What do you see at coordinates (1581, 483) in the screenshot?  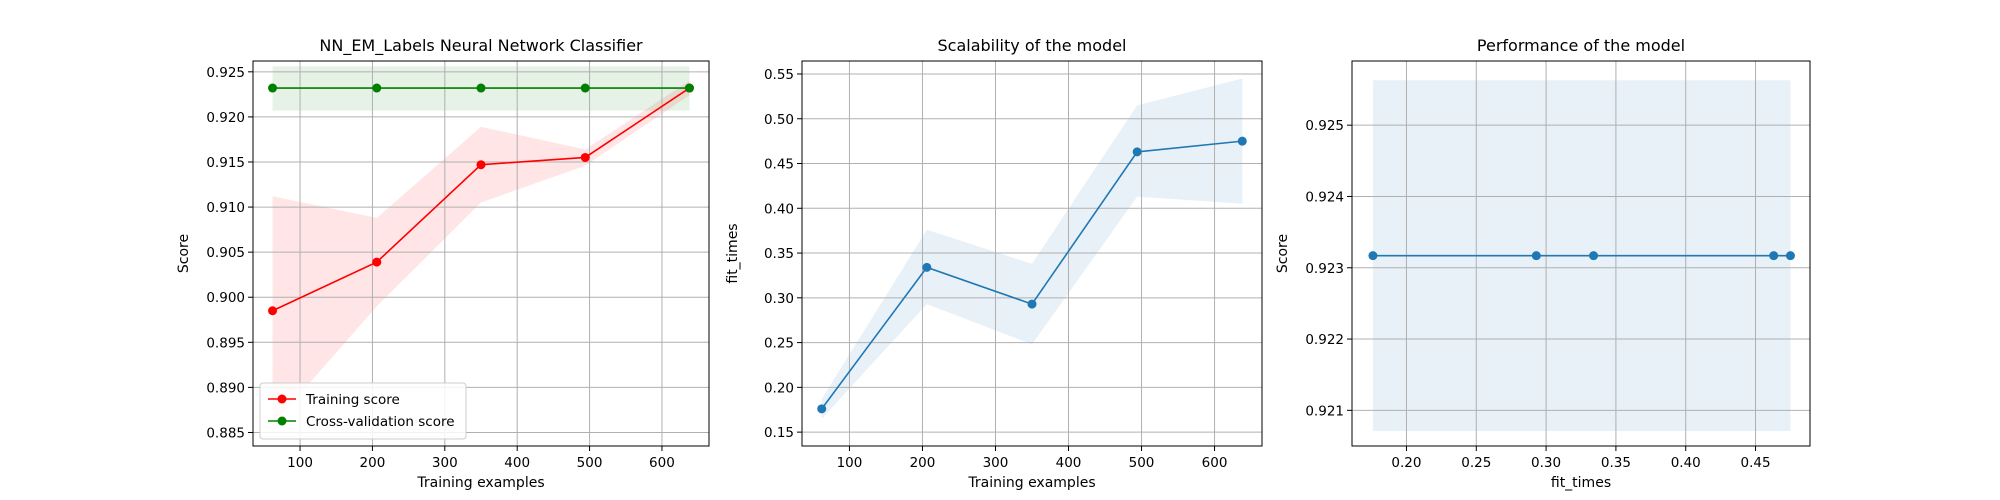 I see `chart-3-x-axis-label: fit_times` at bounding box center [1581, 483].